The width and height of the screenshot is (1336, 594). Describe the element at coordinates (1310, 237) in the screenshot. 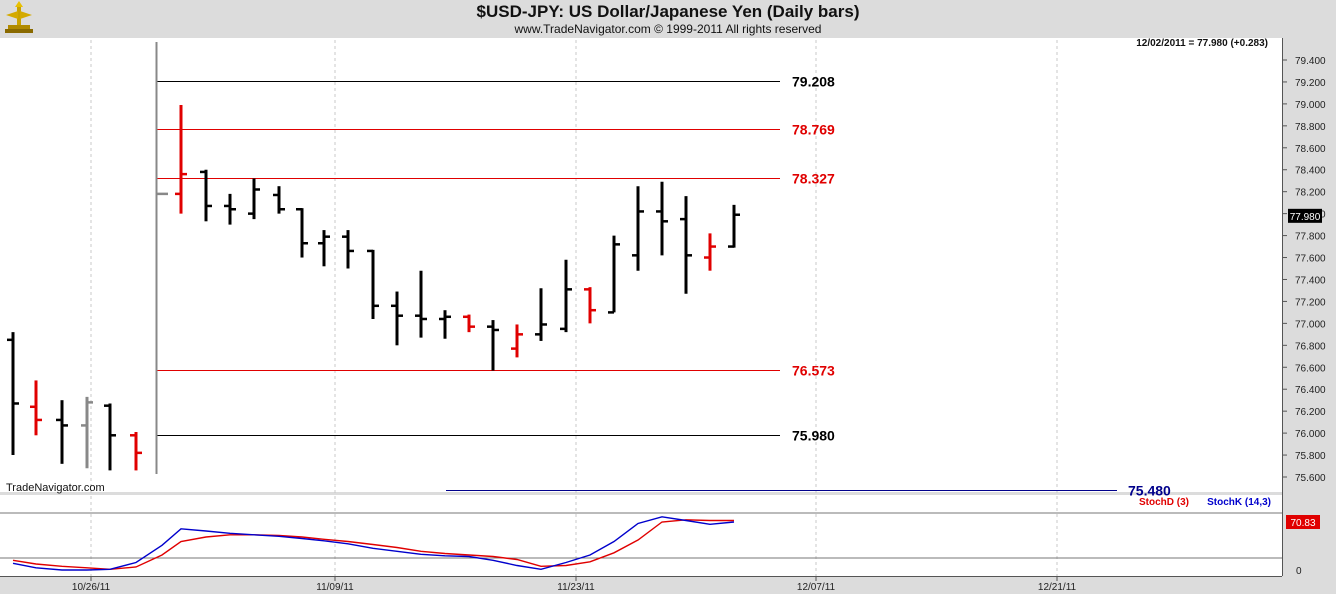

I see `price-tick-label: 77.800` at that location.